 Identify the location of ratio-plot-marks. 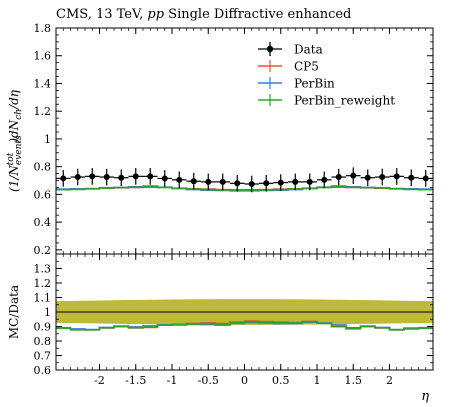
(244, 315).